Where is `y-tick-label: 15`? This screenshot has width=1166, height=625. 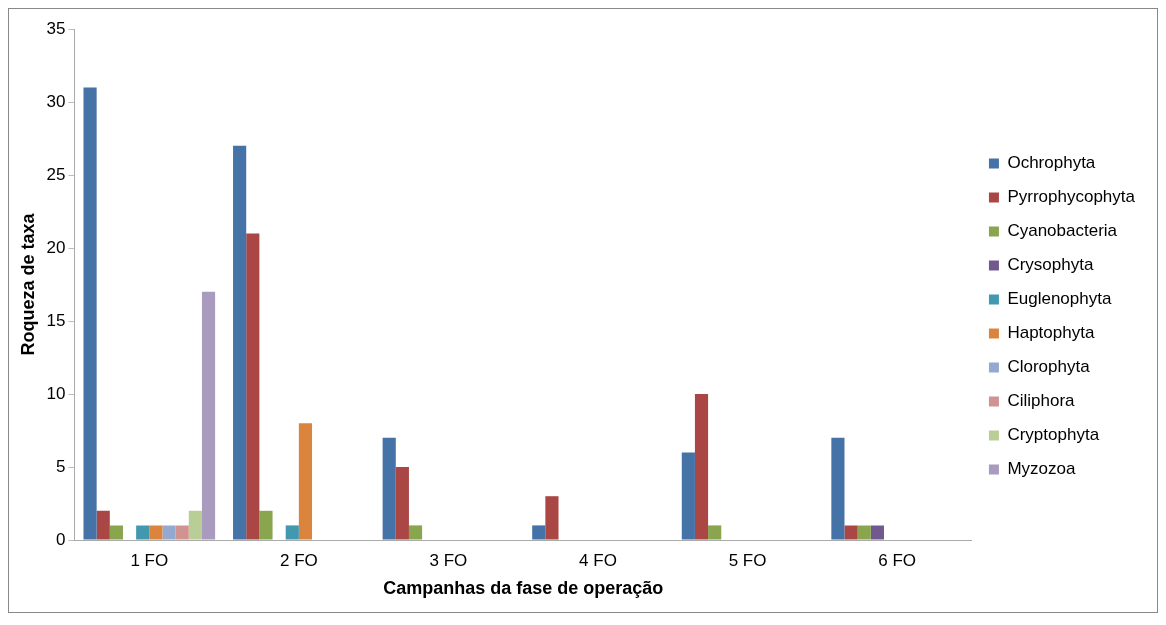
y-tick-label: 15 is located at coordinates (56, 320).